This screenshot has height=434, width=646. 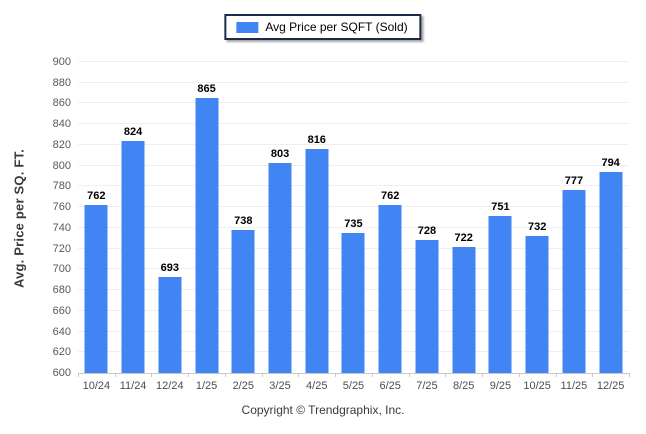 I want to click on bar-value-label: 751, so click(x=500, y=207).